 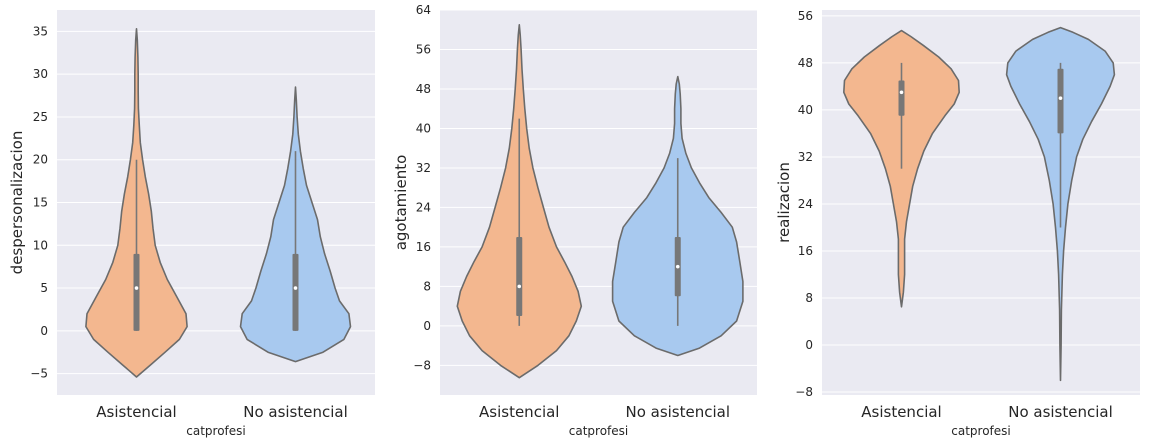 I want to click on y-tick-label: 25, so click(x=40, y=117).